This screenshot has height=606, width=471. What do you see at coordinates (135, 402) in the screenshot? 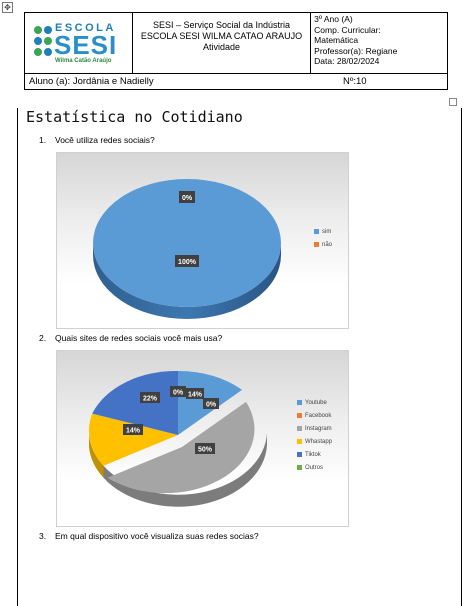
I see `pie2-slice-tiktok` at bounding box center [135, 402].